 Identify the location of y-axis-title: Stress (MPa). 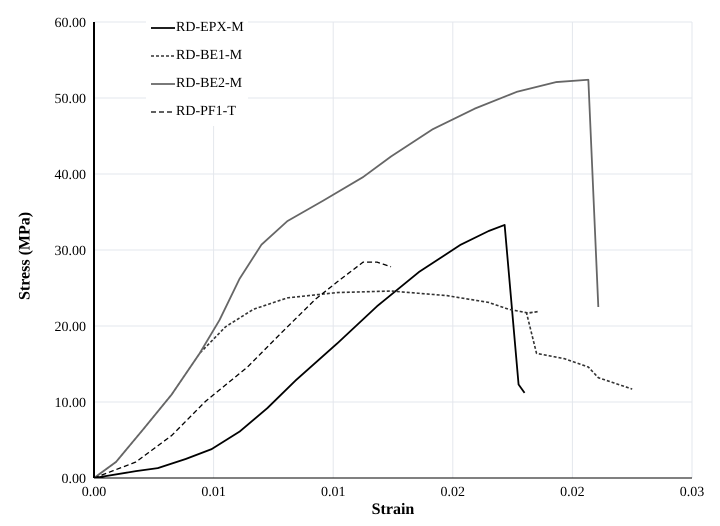
(25, 256).